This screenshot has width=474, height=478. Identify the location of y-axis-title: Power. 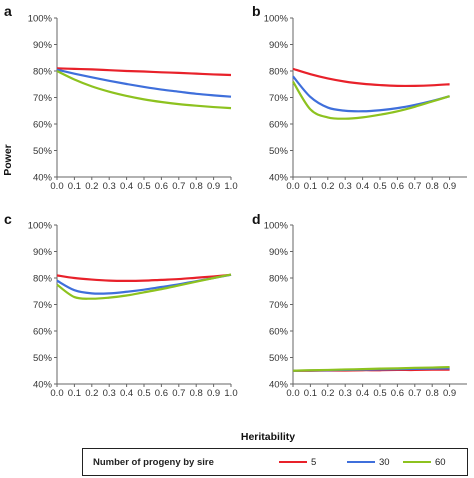
(8, 160).